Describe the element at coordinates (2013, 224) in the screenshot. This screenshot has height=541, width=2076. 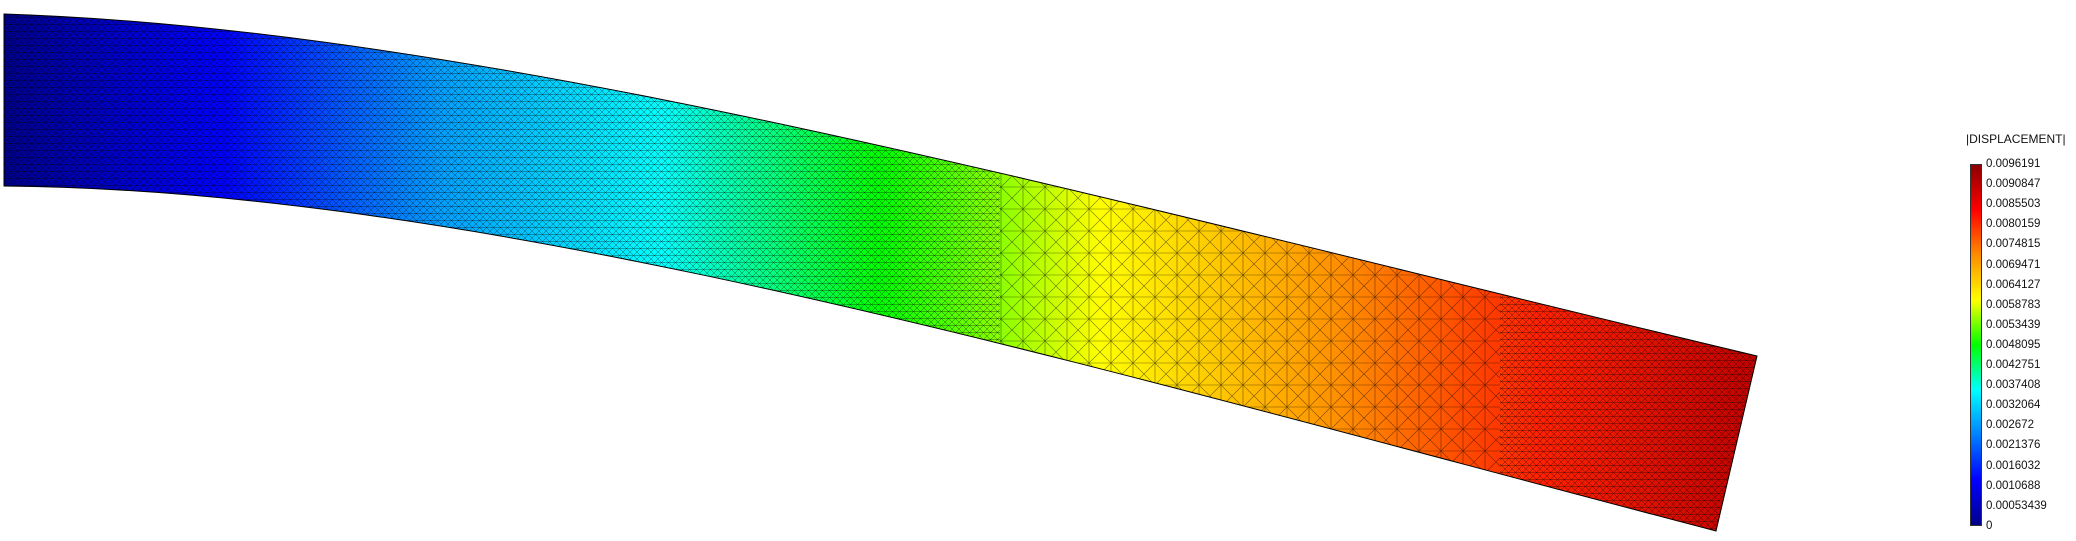
I see `legend-label: 0.0080159` at that location.